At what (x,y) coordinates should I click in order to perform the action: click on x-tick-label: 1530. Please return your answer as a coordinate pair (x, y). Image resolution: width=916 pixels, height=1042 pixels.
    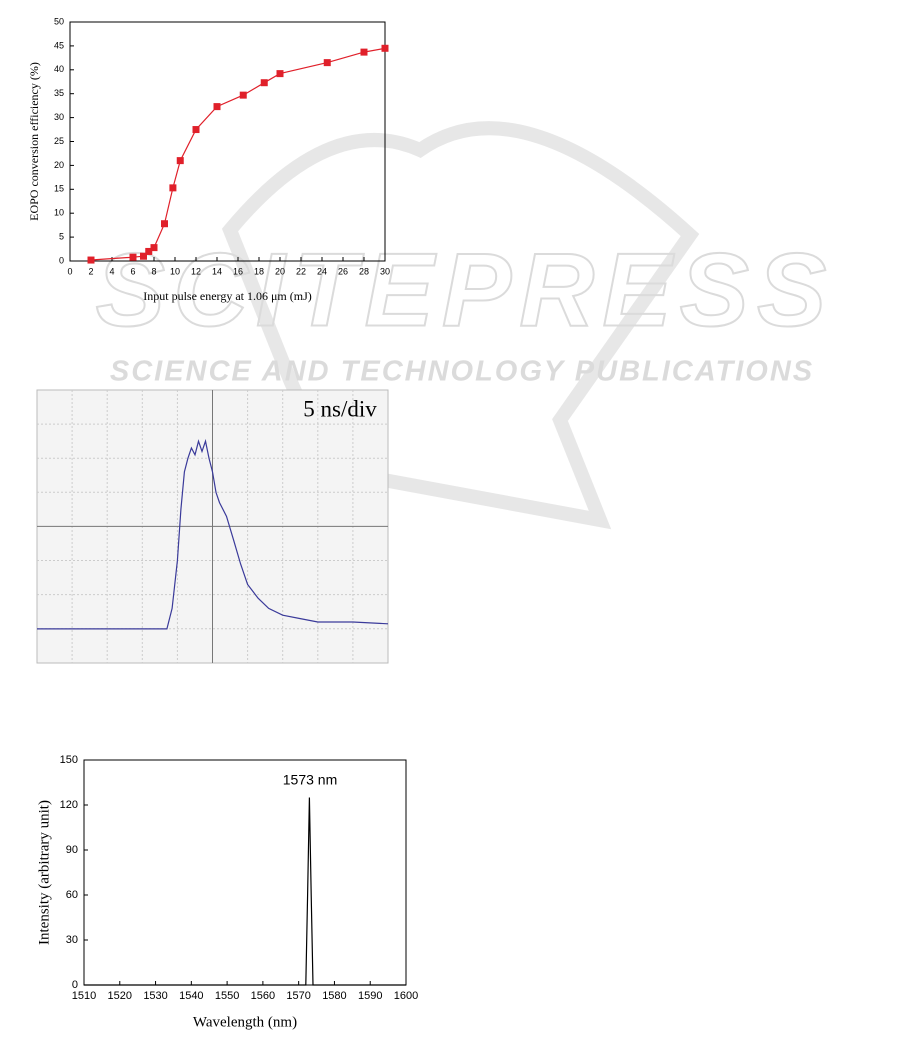
    Looking at the image, I should click on (155, 996).